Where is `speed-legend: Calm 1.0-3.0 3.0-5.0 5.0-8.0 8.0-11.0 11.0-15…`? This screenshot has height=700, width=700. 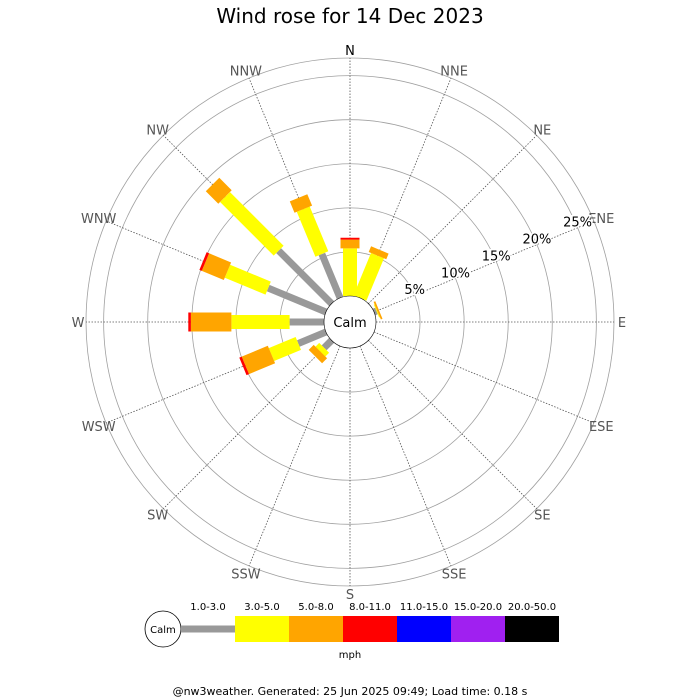 speed-legend: Calm 1.0-3.0 3.0-5.0 5.0-8.0 8.0-11.0 11.0-15… is located at coordinates (351, 631).